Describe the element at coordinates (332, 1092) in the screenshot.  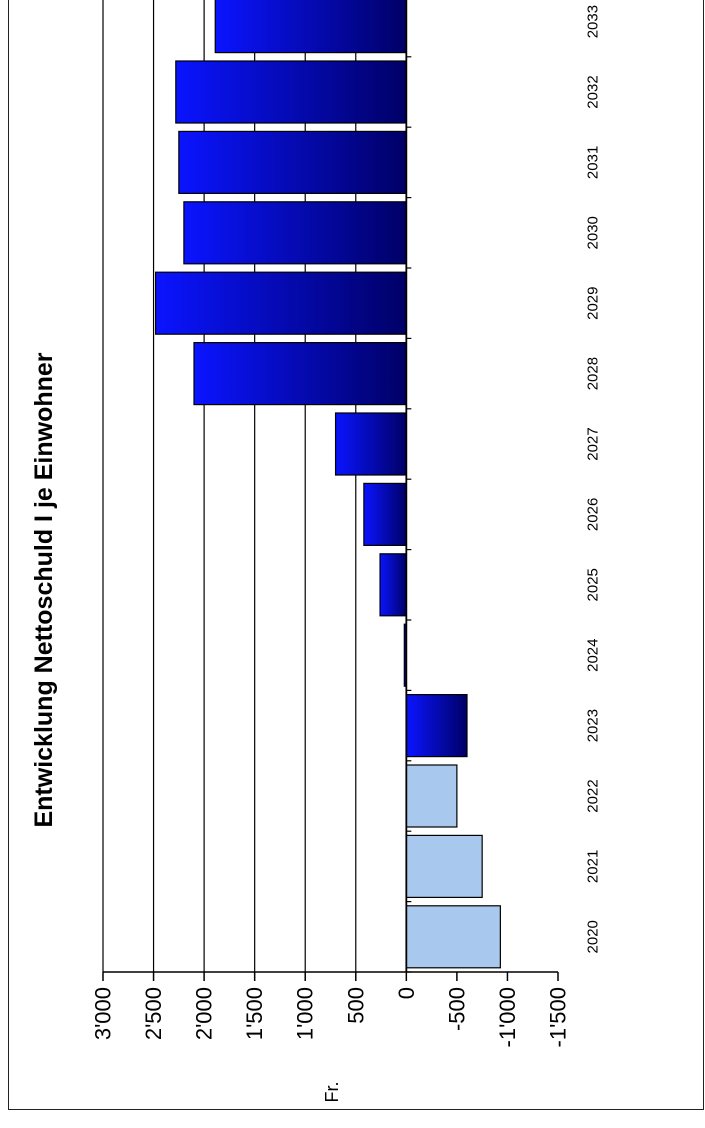
I see `y-axis-unit-label: Fr.` at that location.